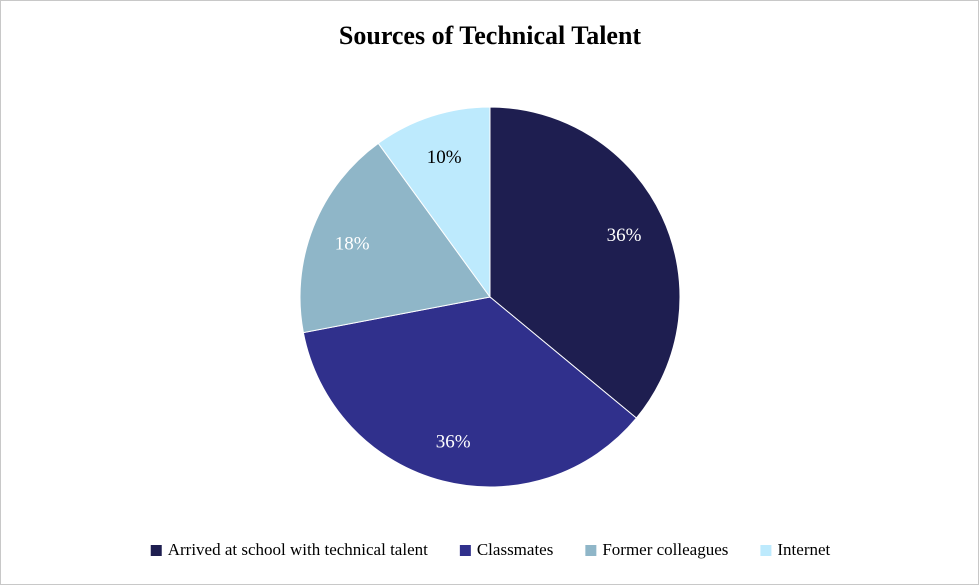  Describe the element at coordinates (470, 392) in the screenshot. I see `pie-slice-classmates` at that location.